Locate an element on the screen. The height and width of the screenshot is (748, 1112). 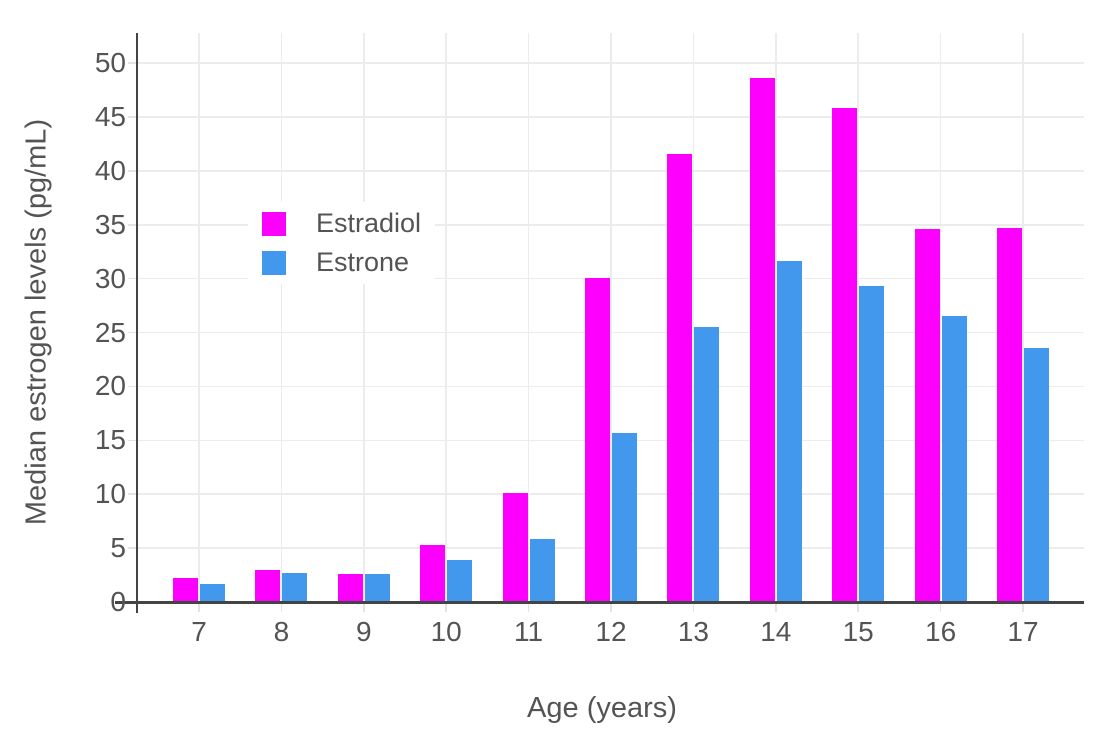
estrone-swatch-icon is located at coordinates (274, 262).